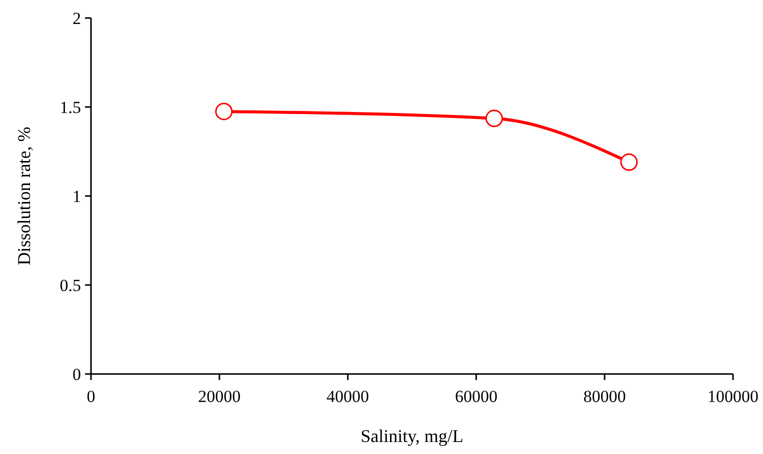 The height and width of the screenshot is (454, 763). Describe the element at coordinates (70, 107) in the screenshot. I see `y-tick-label: 1.5` at that location.